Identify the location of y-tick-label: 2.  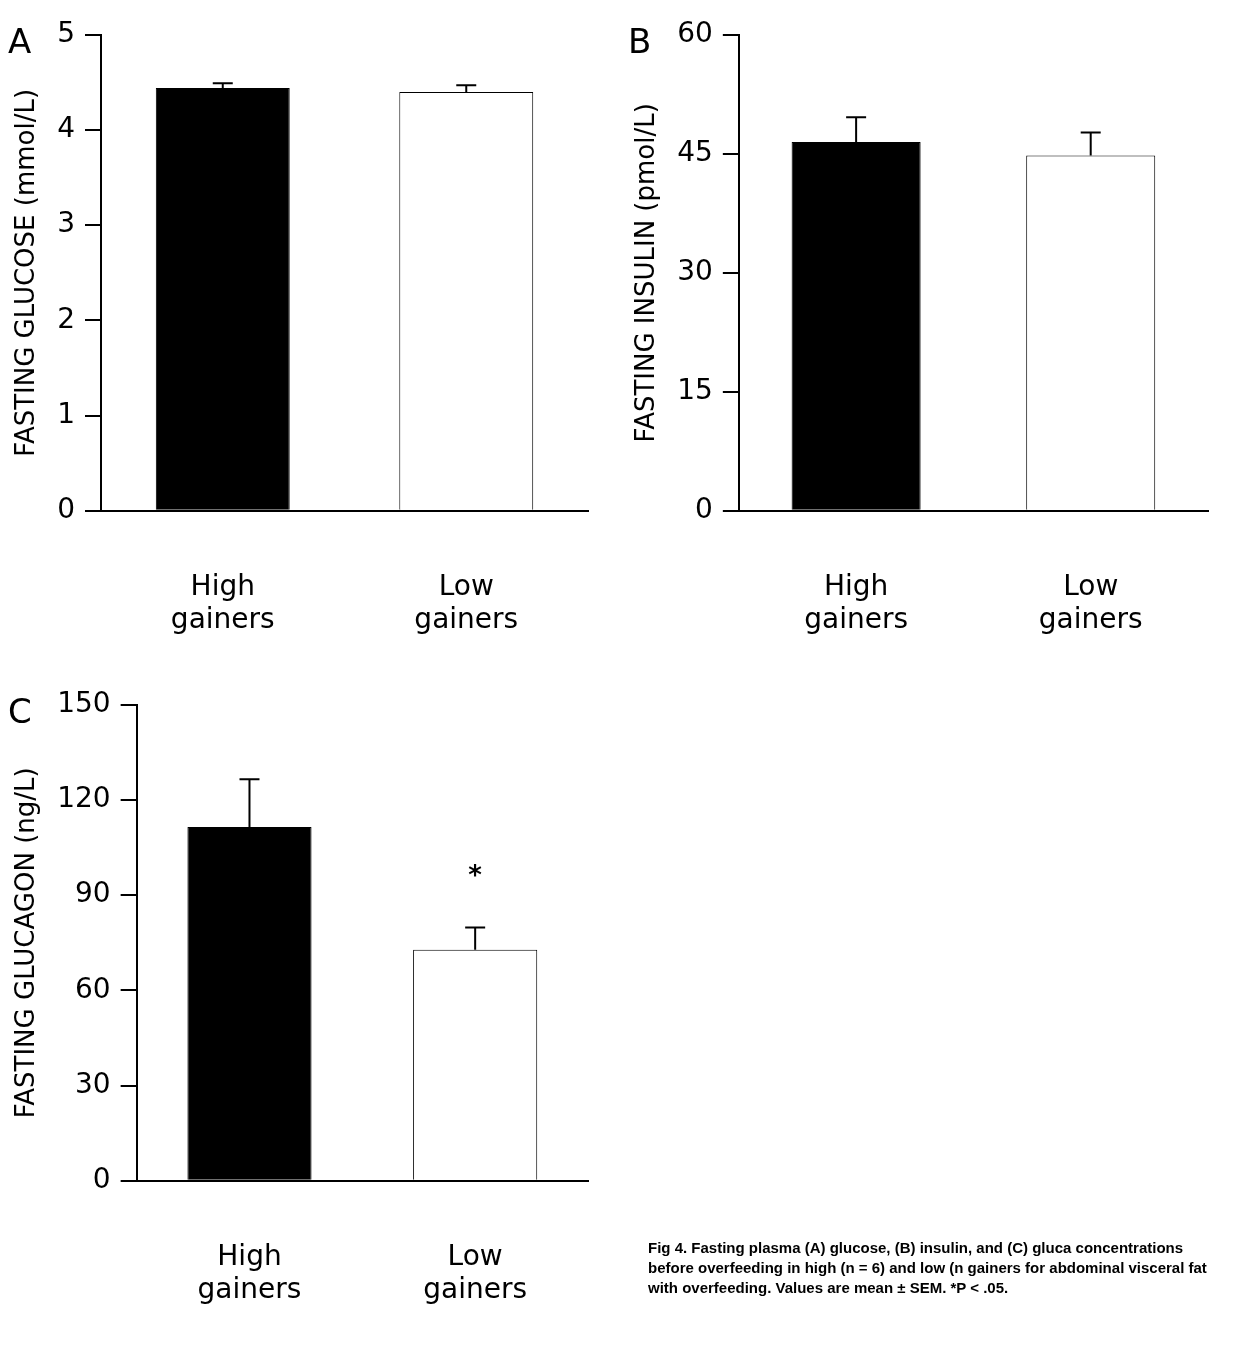
(66, 318).